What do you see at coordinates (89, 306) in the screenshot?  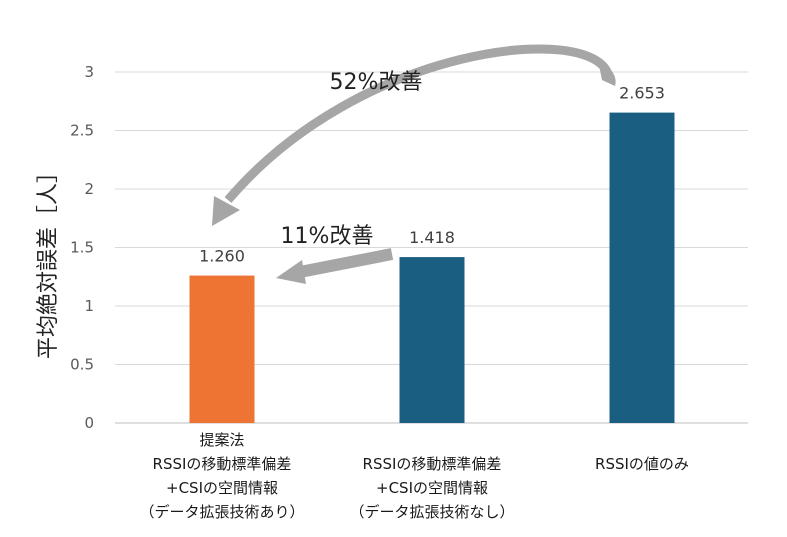 I see `y-tick-label: 1` at bounding box center [89, 306].